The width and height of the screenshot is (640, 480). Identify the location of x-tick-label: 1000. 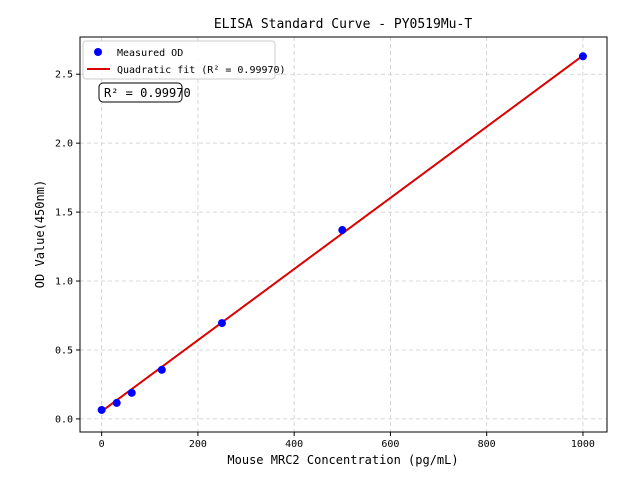
(583, 444).